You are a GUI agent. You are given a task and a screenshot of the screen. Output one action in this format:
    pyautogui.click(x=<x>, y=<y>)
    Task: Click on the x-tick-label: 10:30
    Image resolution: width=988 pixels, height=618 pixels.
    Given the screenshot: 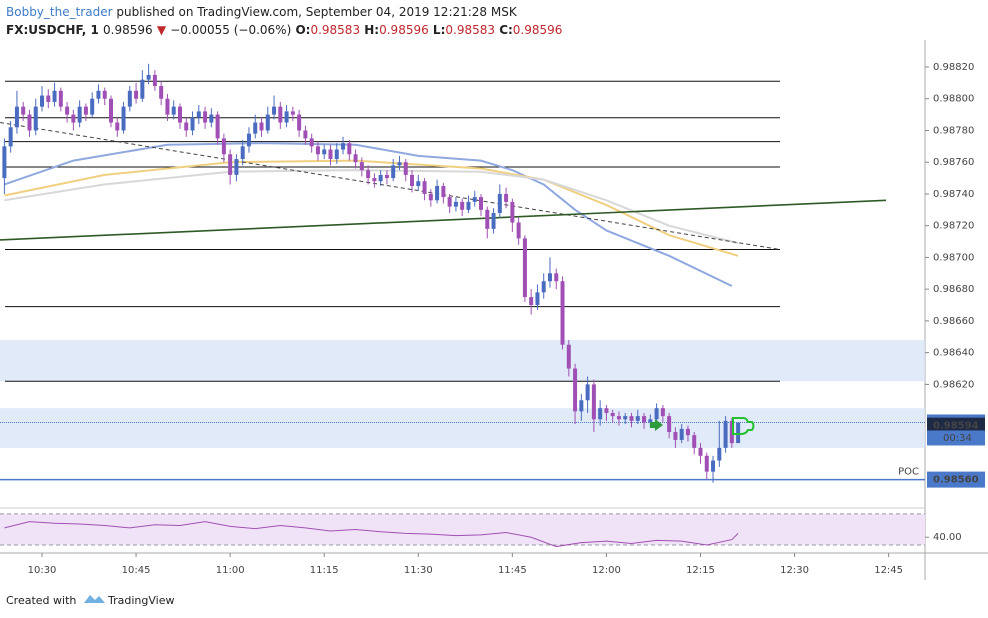 What is the action you would take?
    pyautogui.click(x=42, y=570)
    